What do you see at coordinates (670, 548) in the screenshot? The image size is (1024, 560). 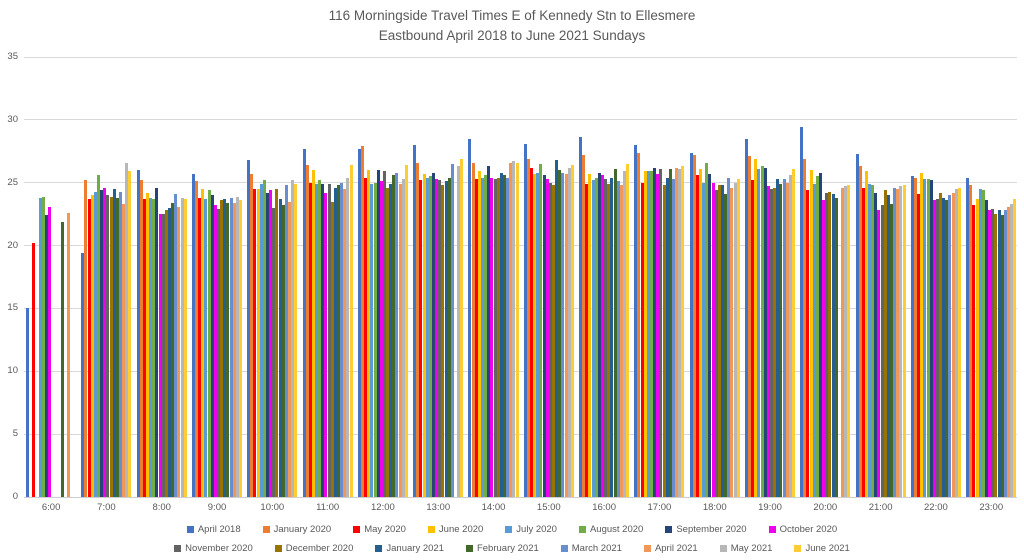 I see `legend-item: April 2021` at bounding box center [670, 548].